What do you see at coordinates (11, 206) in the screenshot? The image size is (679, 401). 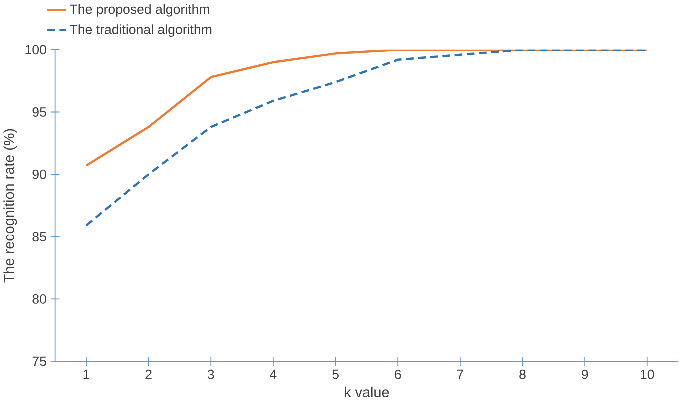 I see `y-axis-title: The recognition rate (%)` at bounding box center [11, 206].